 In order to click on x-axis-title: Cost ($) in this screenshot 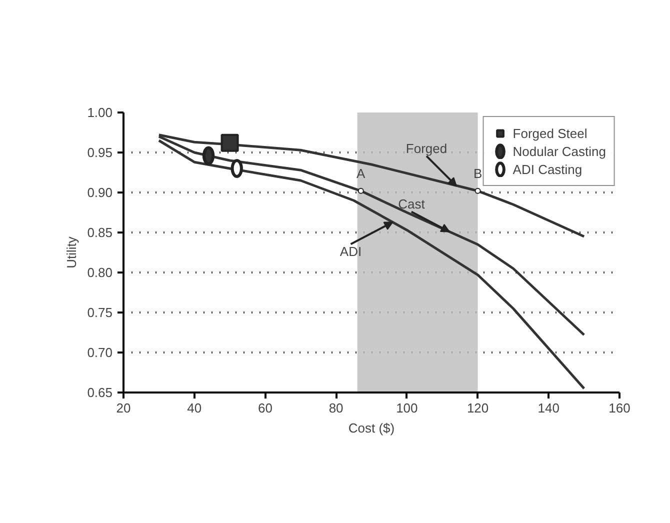, I will do `click(371, 428)`.